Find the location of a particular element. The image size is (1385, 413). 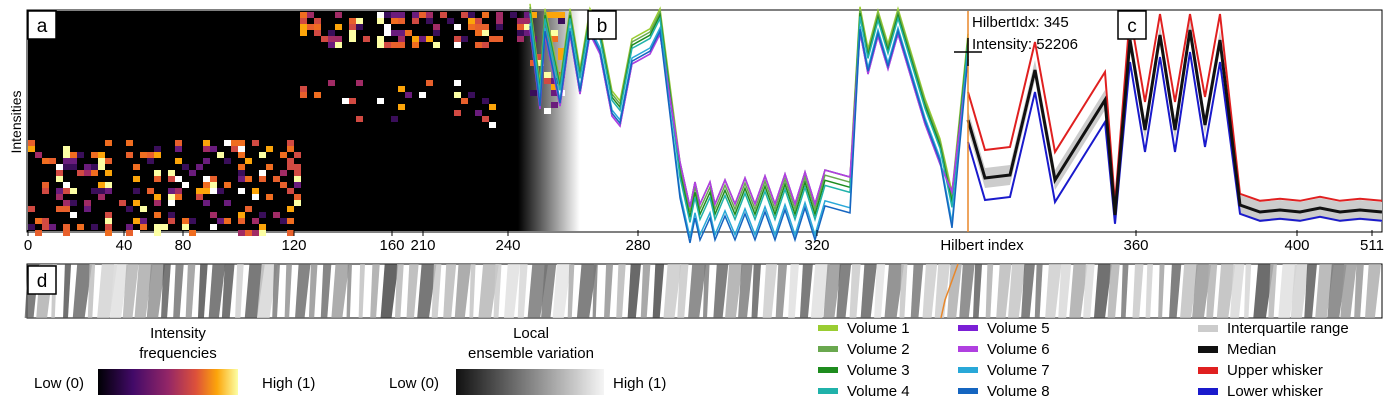

x-axis-ticks: 0 40 80 120 160 210 240 280 320 360 400 511 is located at coordinates (704, 242).